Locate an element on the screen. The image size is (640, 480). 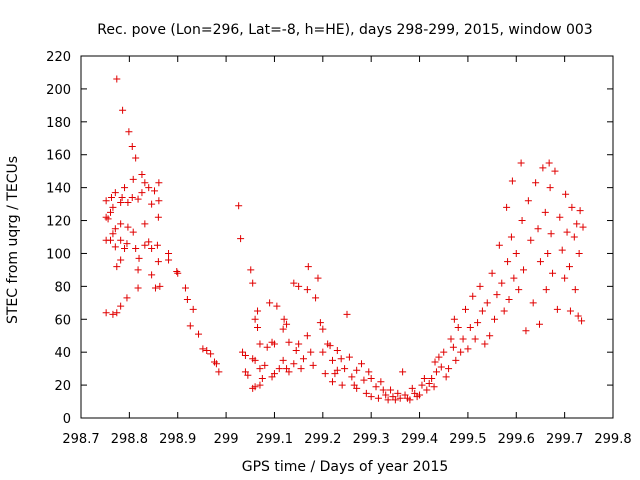
x-tick-label: 299.6 is located at coordinates (516, 439).